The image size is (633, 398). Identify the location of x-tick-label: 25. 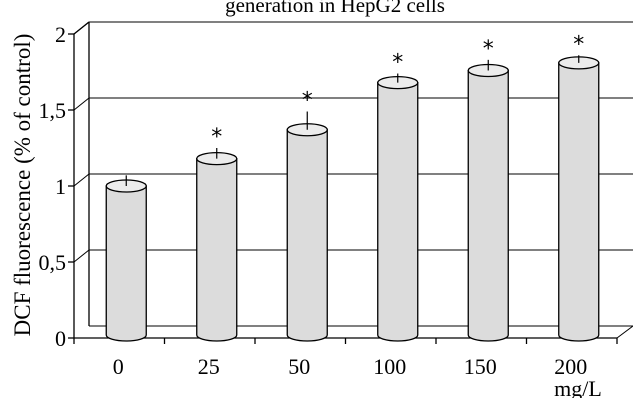
(209, 366).